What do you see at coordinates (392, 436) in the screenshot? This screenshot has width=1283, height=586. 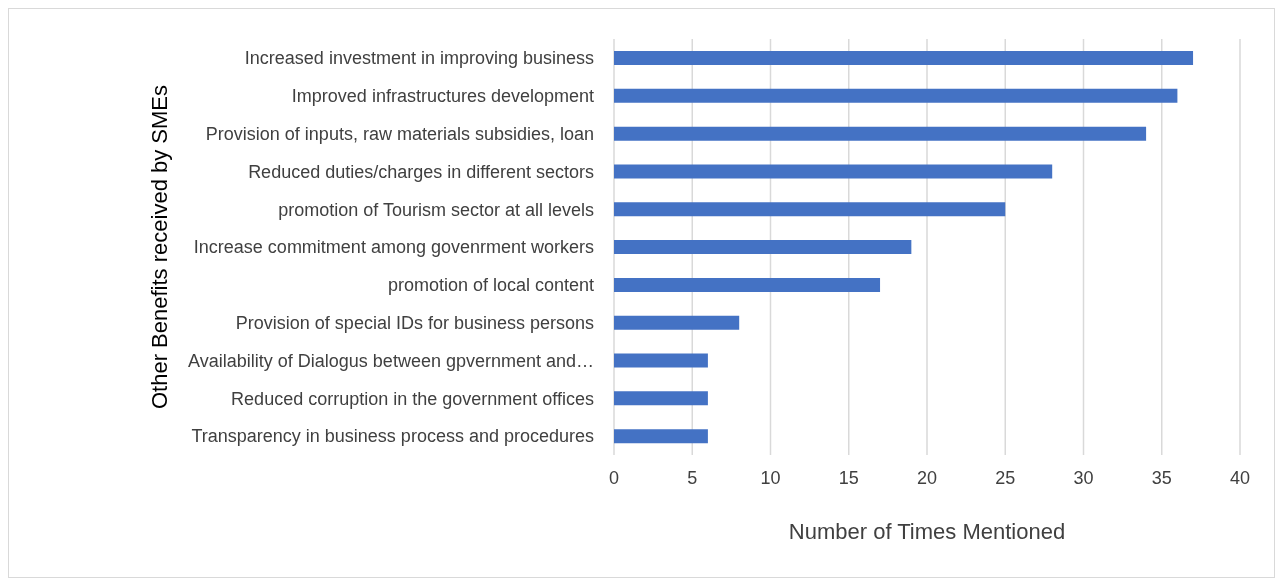 I see `y-tick-label: Transparency in business process and procedures` at bounding box center [392, 436].